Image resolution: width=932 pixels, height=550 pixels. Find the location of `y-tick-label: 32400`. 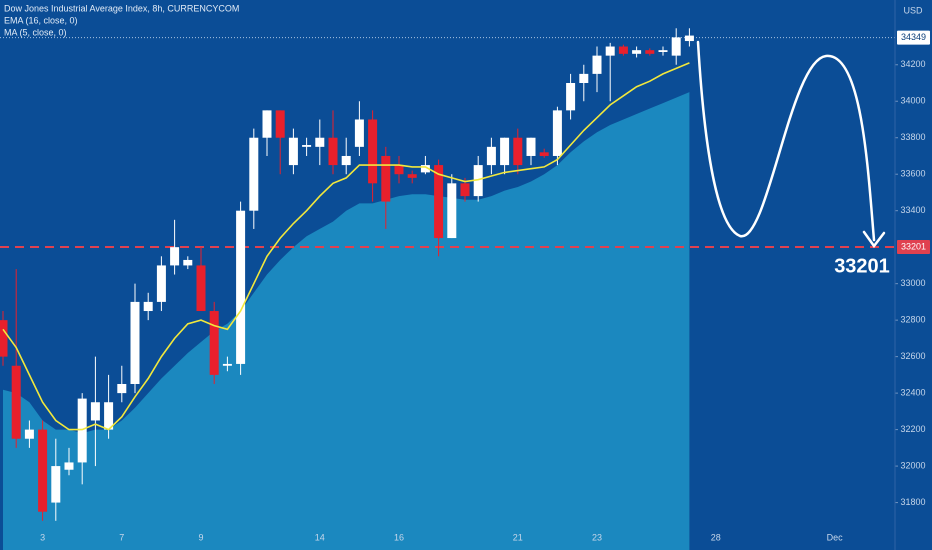

y-tick-label: 32400 is located at coordinates (912, 392).